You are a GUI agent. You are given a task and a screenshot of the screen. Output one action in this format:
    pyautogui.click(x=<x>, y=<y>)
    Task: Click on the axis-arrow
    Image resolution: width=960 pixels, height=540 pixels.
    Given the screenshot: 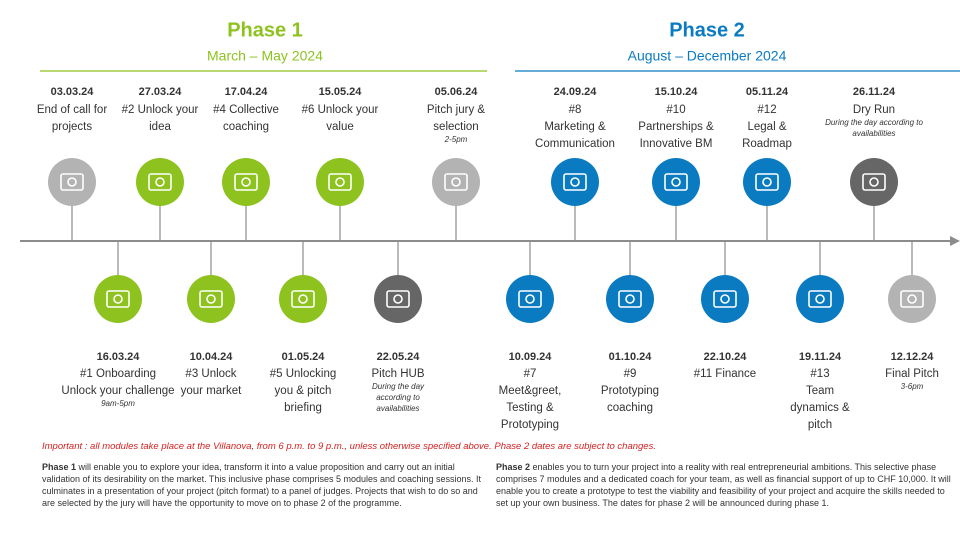 What is the action you would take?
    pyautogui.click(x=955, y=241)
    